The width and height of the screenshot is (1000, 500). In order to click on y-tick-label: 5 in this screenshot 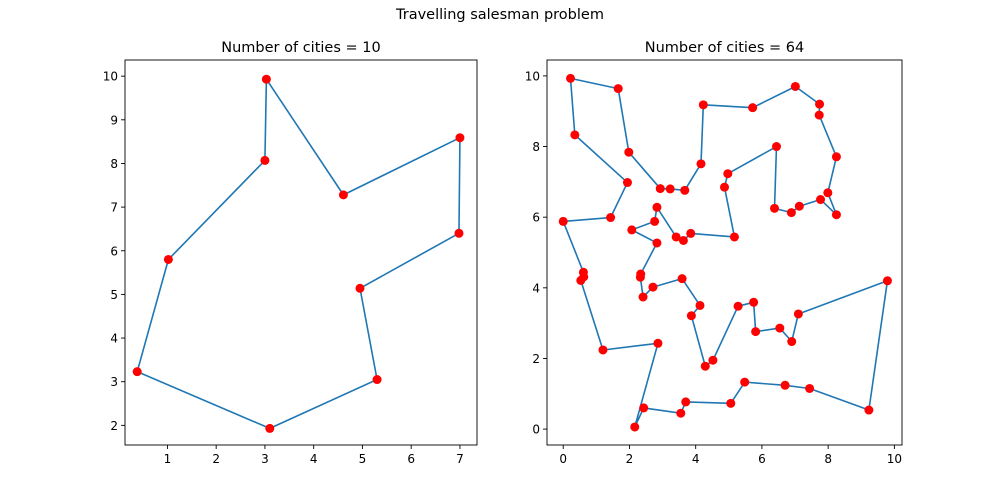, I will do `click(114, 295)`.